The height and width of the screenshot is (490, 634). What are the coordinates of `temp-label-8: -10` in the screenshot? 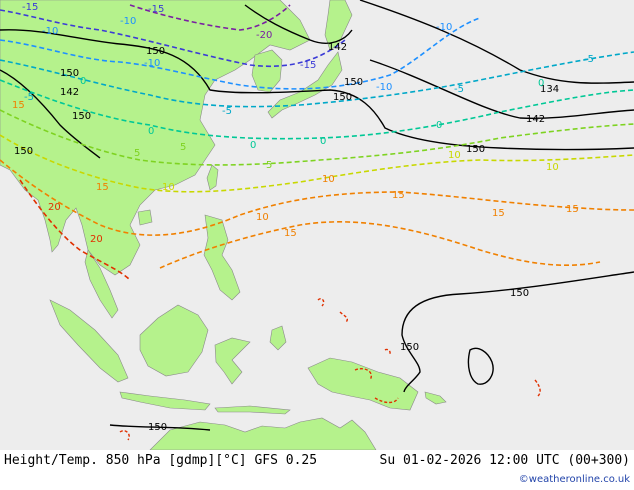 It's located at (384, 87).